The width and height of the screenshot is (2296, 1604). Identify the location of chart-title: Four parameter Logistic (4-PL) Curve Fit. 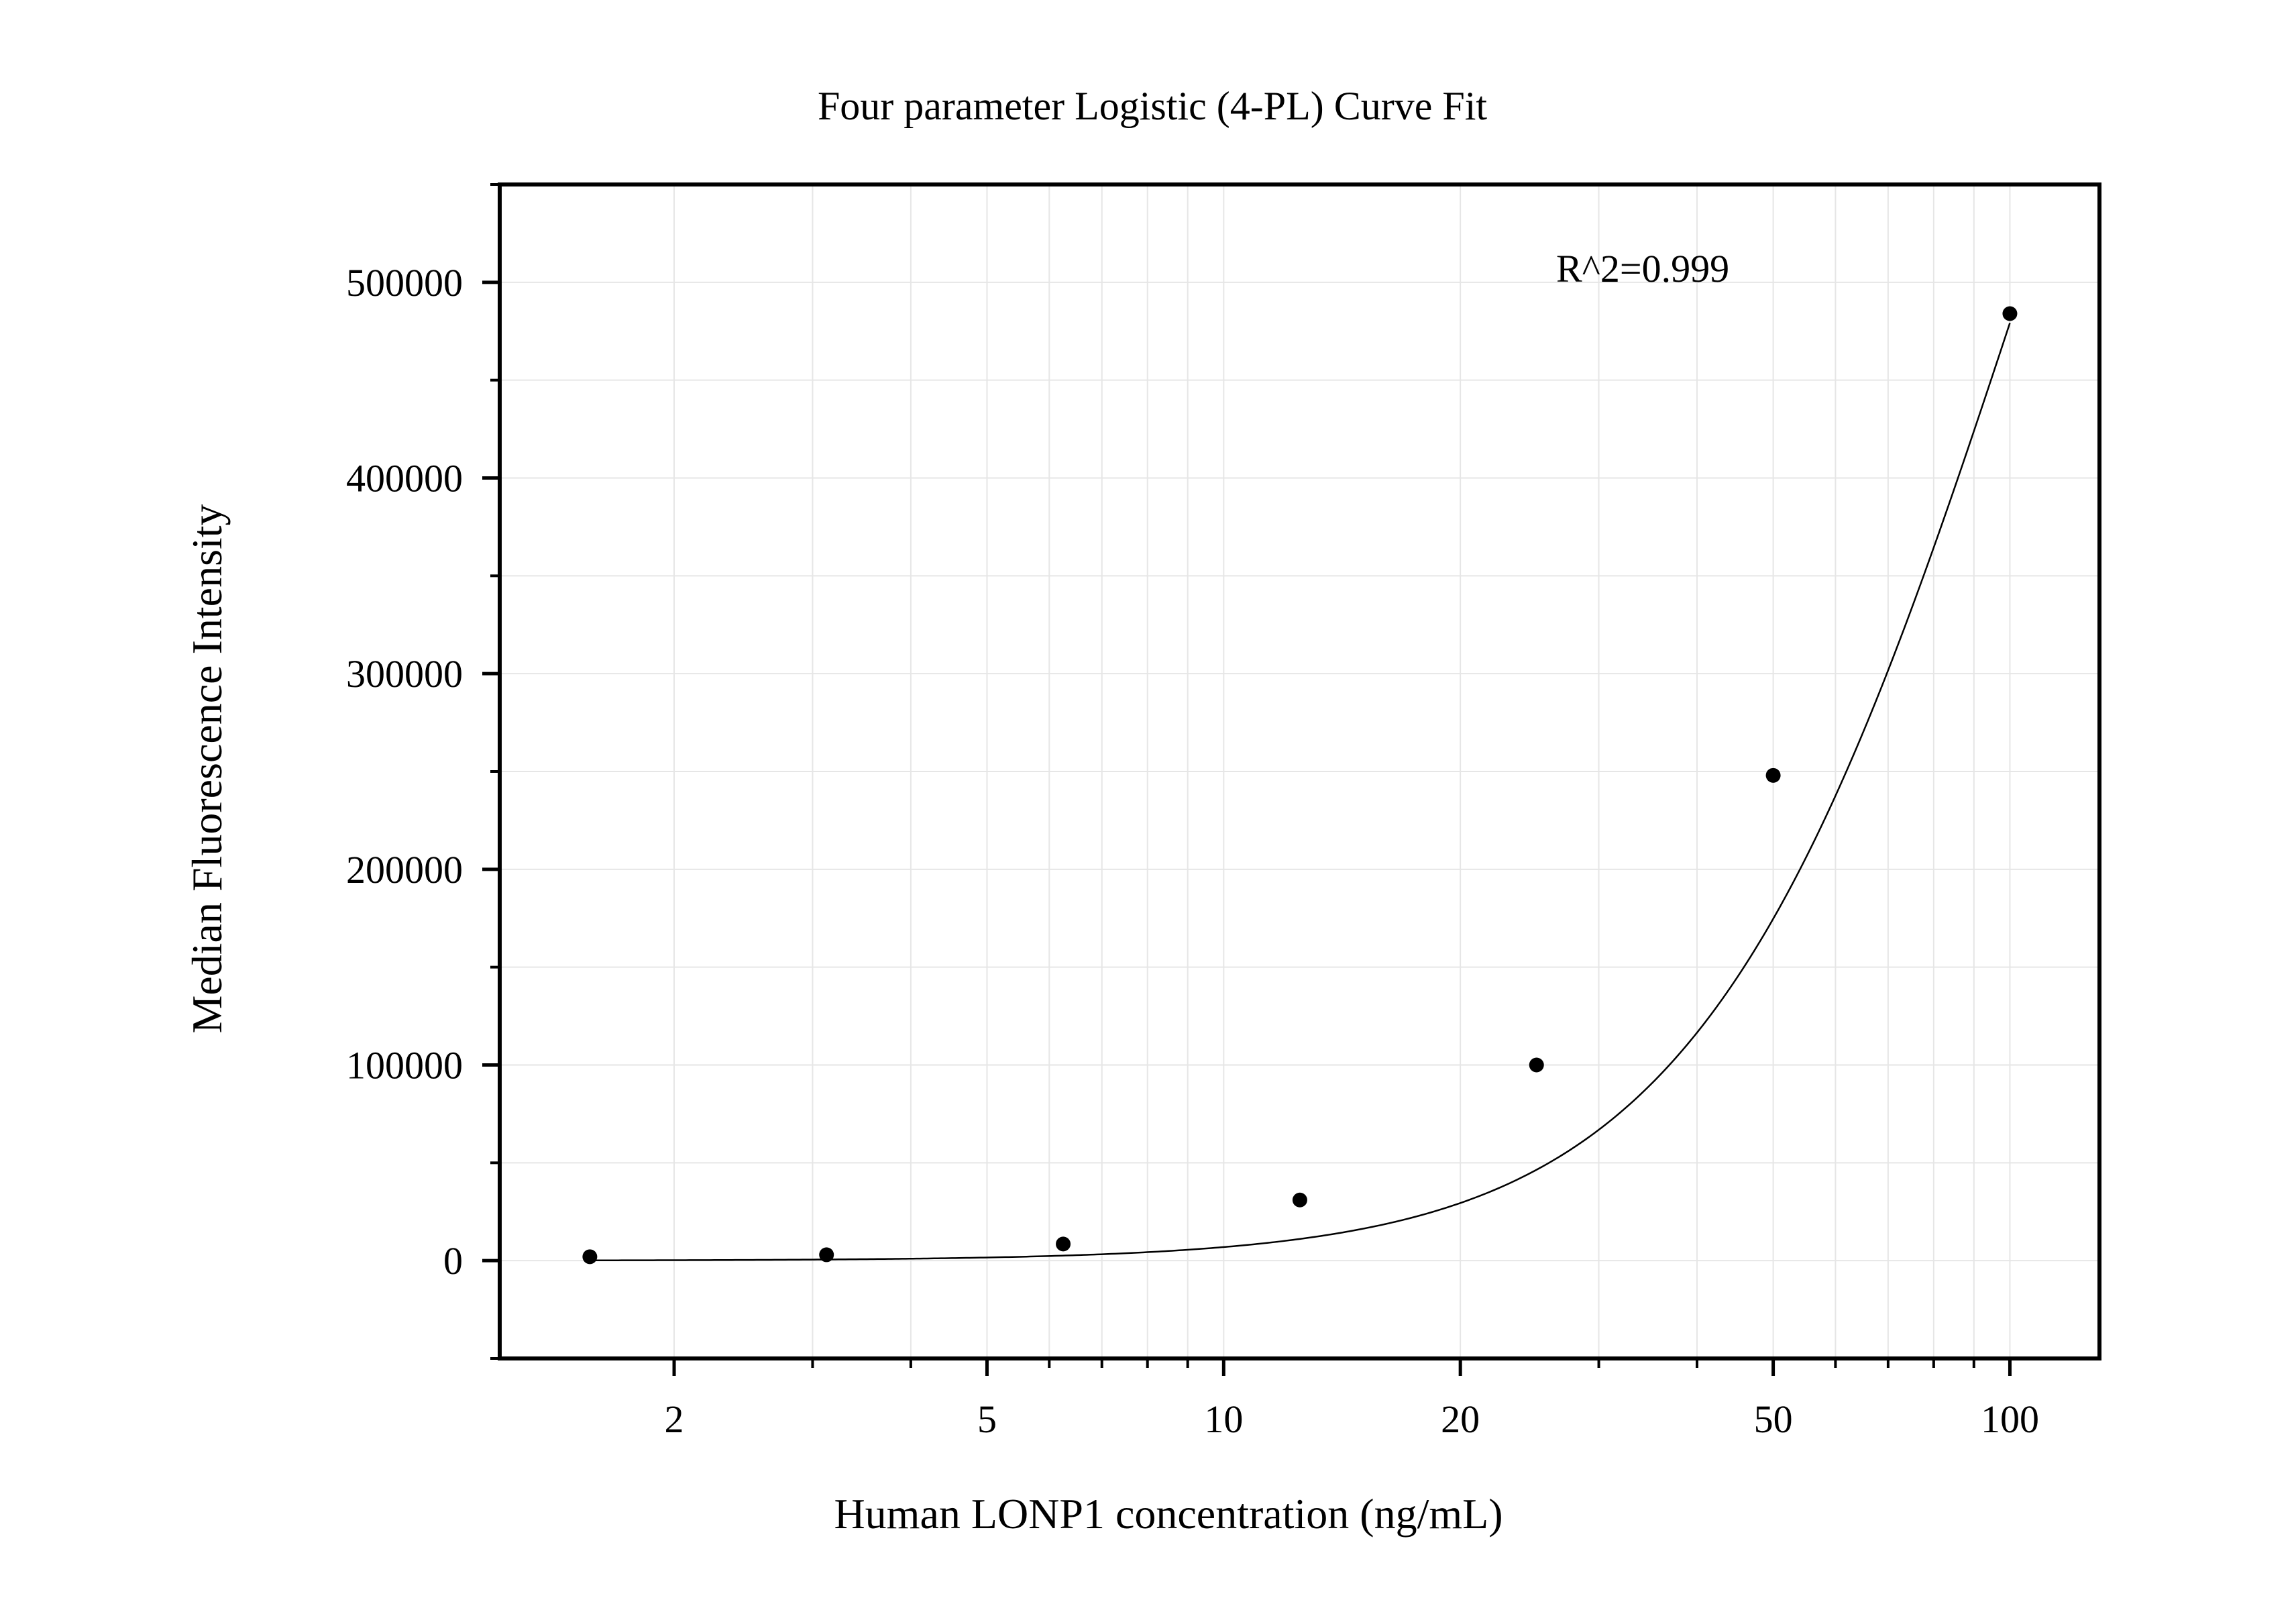
(1152, 106).